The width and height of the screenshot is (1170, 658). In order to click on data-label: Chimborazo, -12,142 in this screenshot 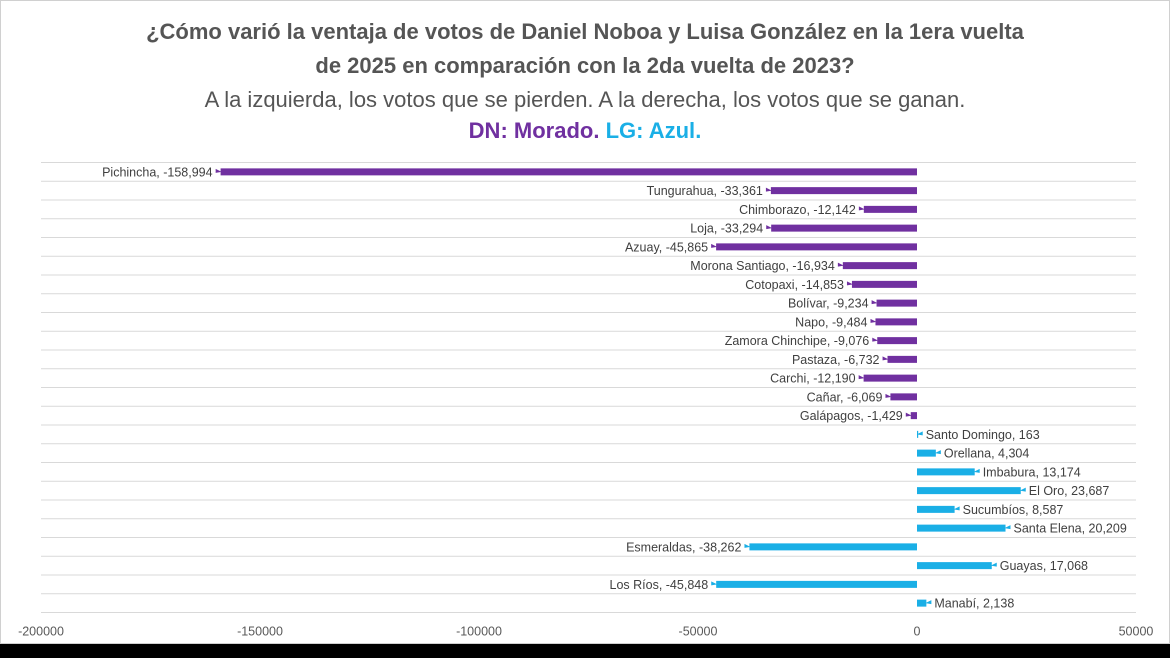, I will do `click(797, 210)`.